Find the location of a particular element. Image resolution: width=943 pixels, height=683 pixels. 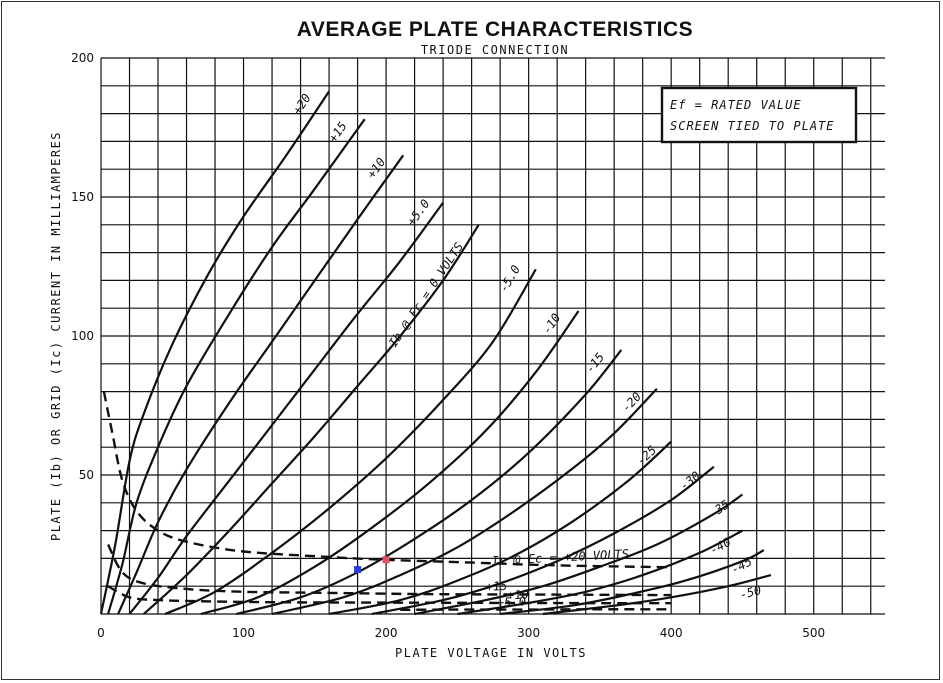

chart-title: AVERAGE PLATE CHARACTERISTICS is located at coordinates (495, 29).